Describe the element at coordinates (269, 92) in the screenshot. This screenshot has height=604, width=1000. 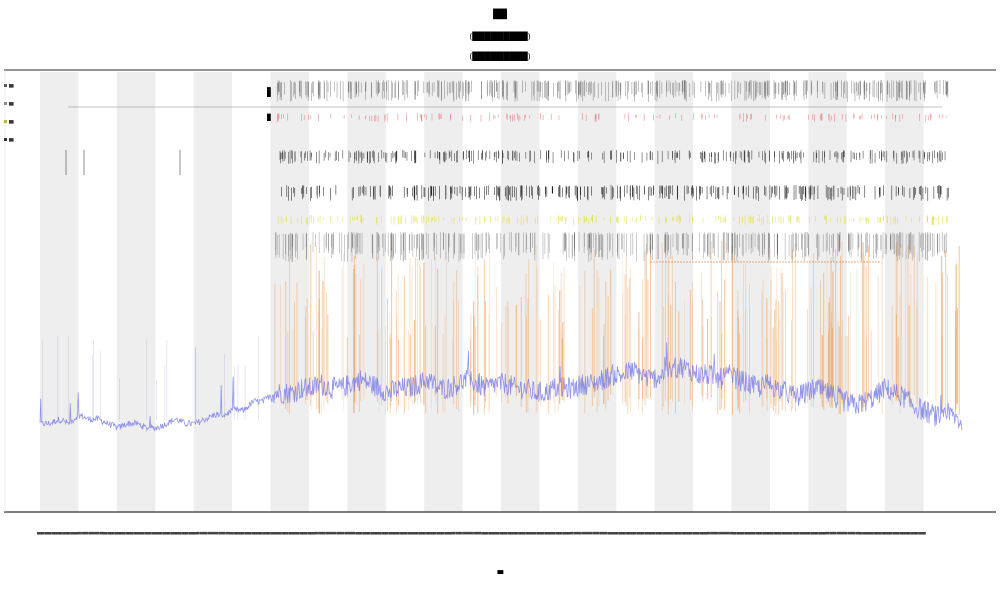
I see `track-label-1: ████` at that location.